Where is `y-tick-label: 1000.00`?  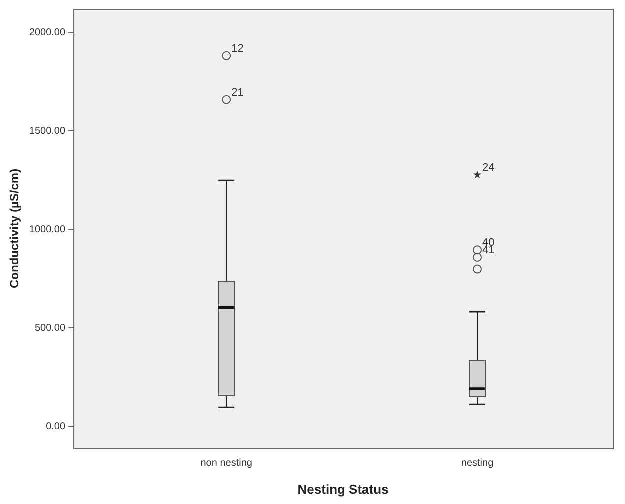 y-tick-label: 1000.00 is located at coordinates (47, 230).